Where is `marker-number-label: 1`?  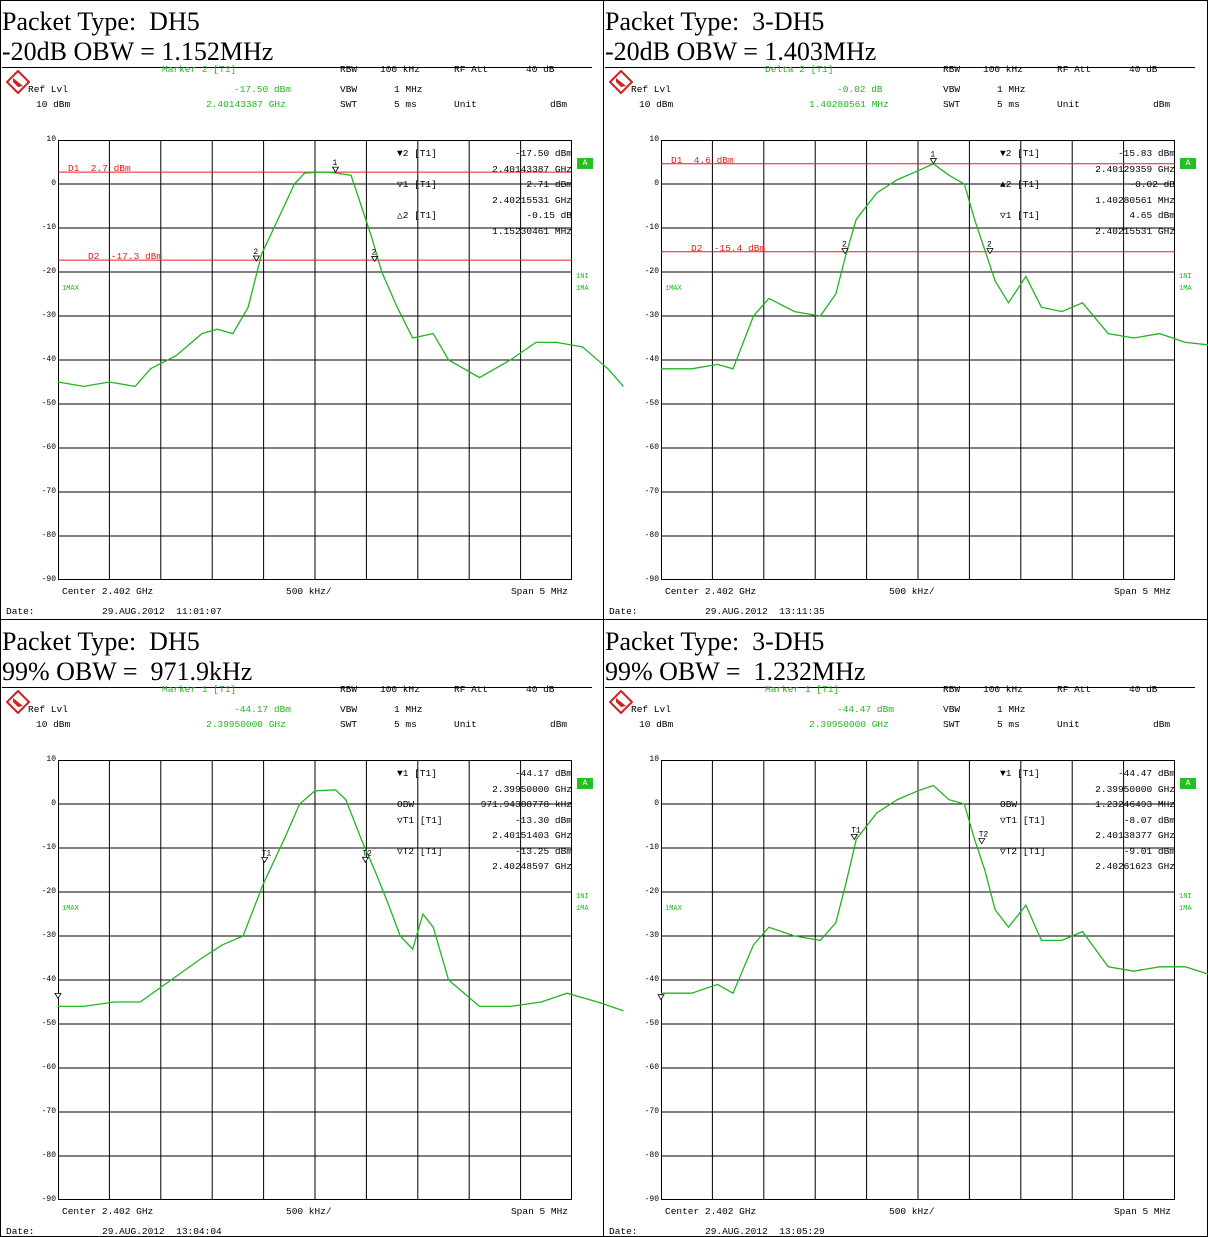
marker-number-label: 1 is located at coordinates (335, 163).